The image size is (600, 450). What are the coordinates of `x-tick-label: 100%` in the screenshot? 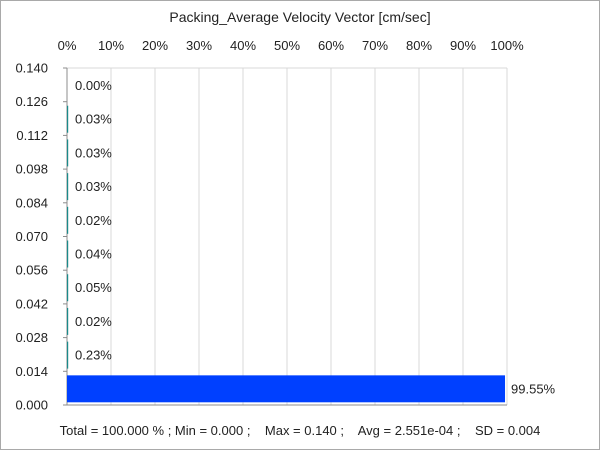 It's located at (507, 45).